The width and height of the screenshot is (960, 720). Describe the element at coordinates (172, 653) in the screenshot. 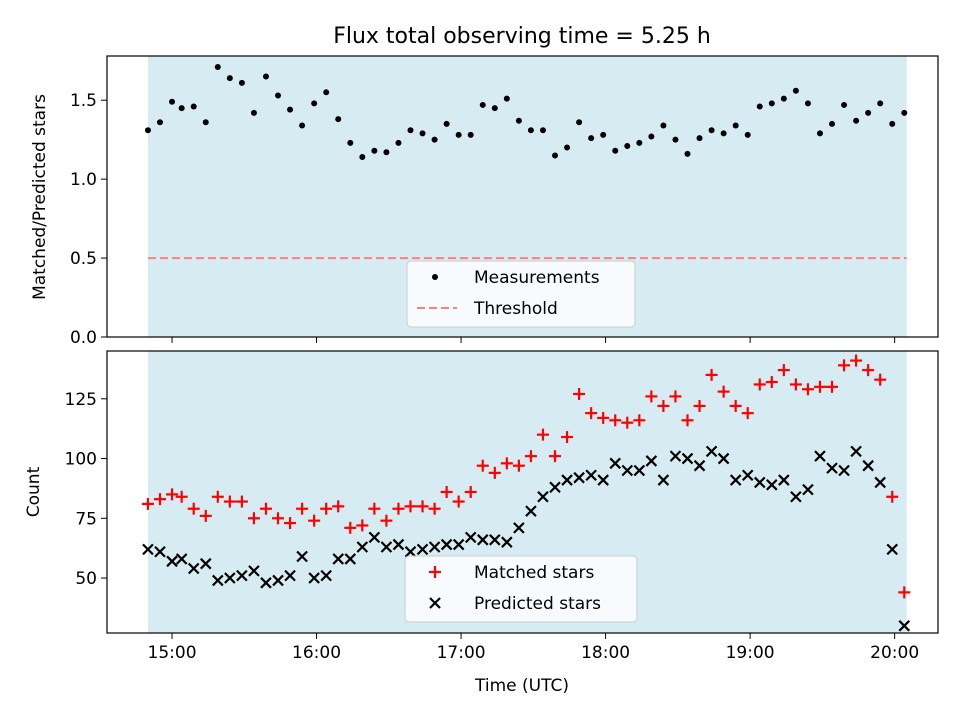

I see `x-tick-label: 15:00` at that location.